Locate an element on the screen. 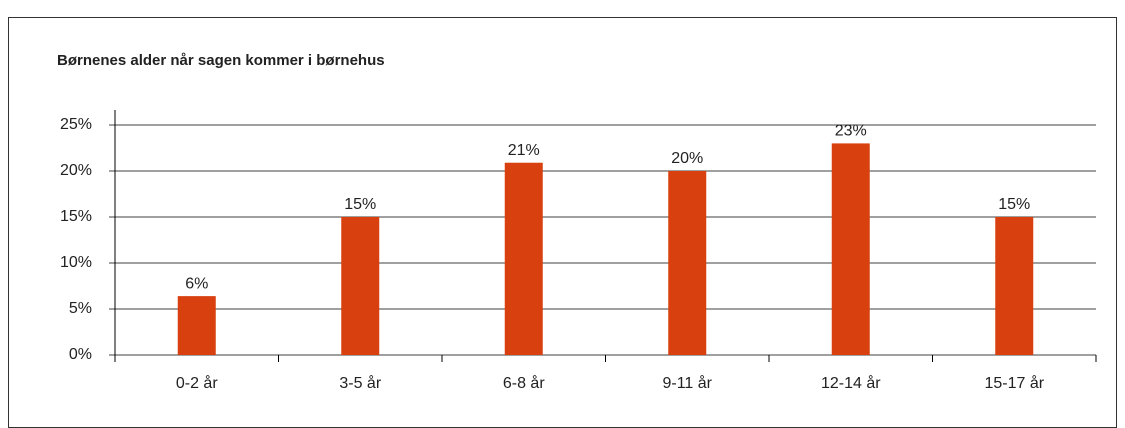  y-tick-label: 10% is located at coordinates (76, 262).